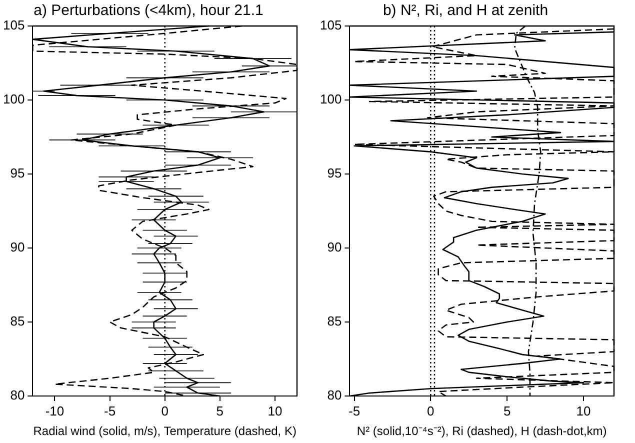 This screenshot has width=635, height=443. What do you see at coordinates (164, 431) in the screenshot?
I see `x-axis-title: Radial wind (solid, m/s), Temperature (dashed, K)` at bounding box center [164, 431].